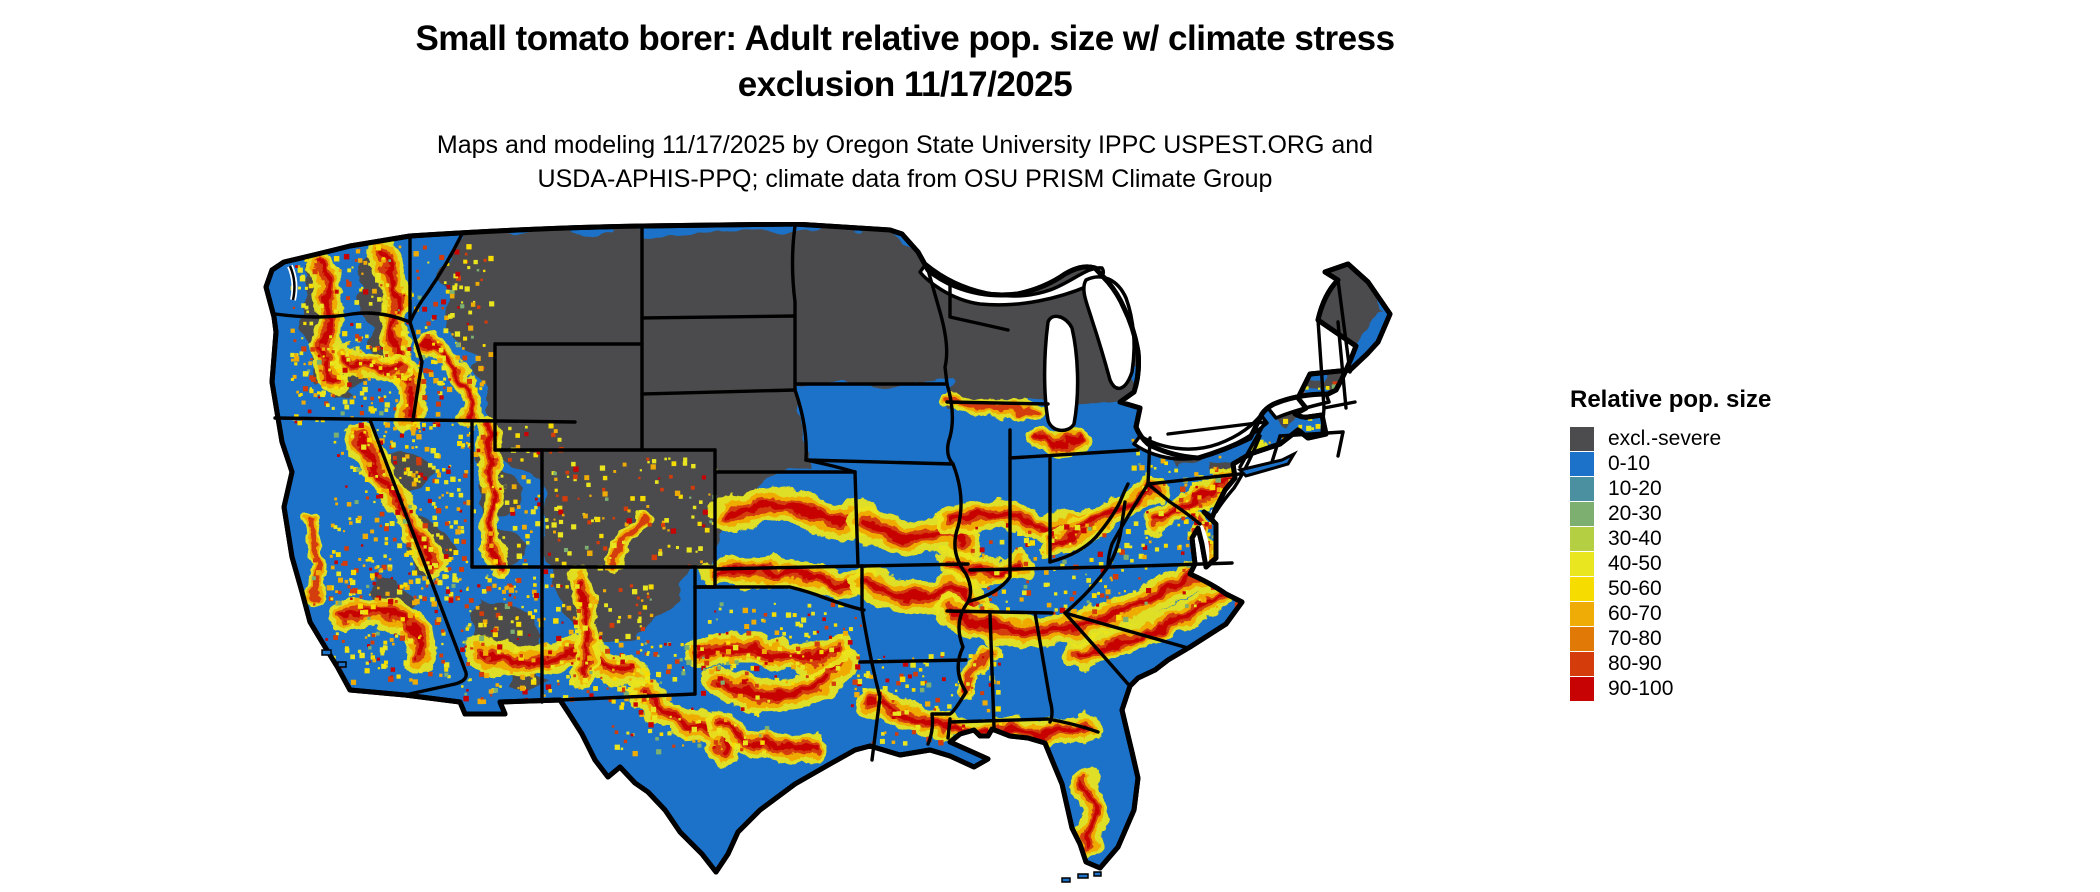 This screenshot has height=892, width=2100. Describe the element at coordinates (334, 658) in the screenshot. I see `channel-islands` at that location.